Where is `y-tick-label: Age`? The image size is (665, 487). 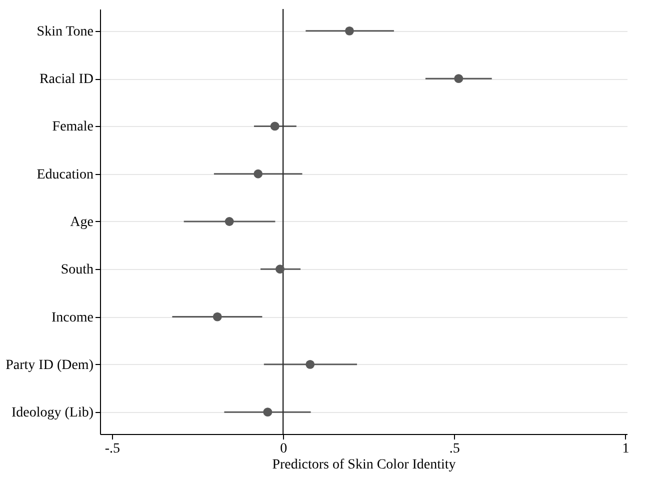 y-tick-label: Age is located at coordinates (82, 222).